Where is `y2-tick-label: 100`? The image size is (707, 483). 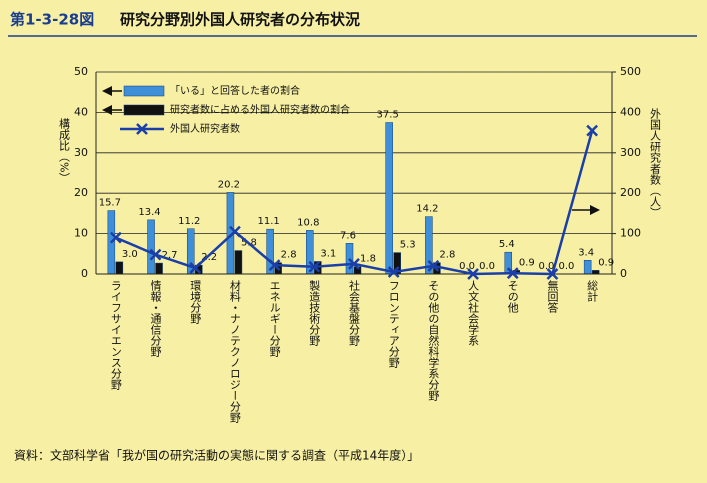 y2-tick-label: 100 is located at coordinates (630, 233).